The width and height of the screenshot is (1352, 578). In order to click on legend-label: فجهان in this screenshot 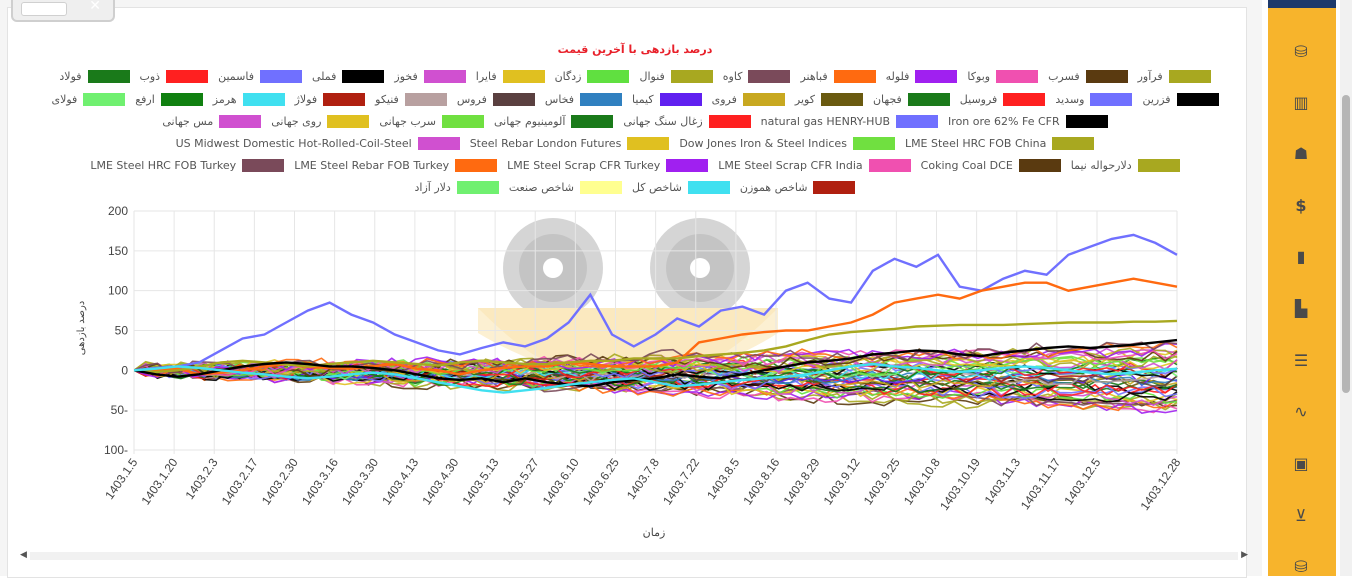, I will do `click(887, 99)`.